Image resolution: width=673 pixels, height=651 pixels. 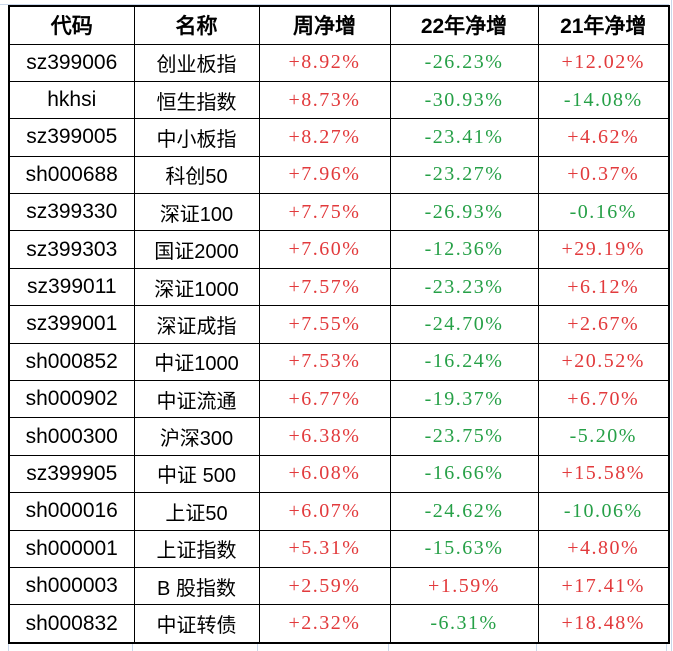 I want to click on header-row: 代码 名称 周净增 22年净增 21年净增, so click(x=339, y=25).